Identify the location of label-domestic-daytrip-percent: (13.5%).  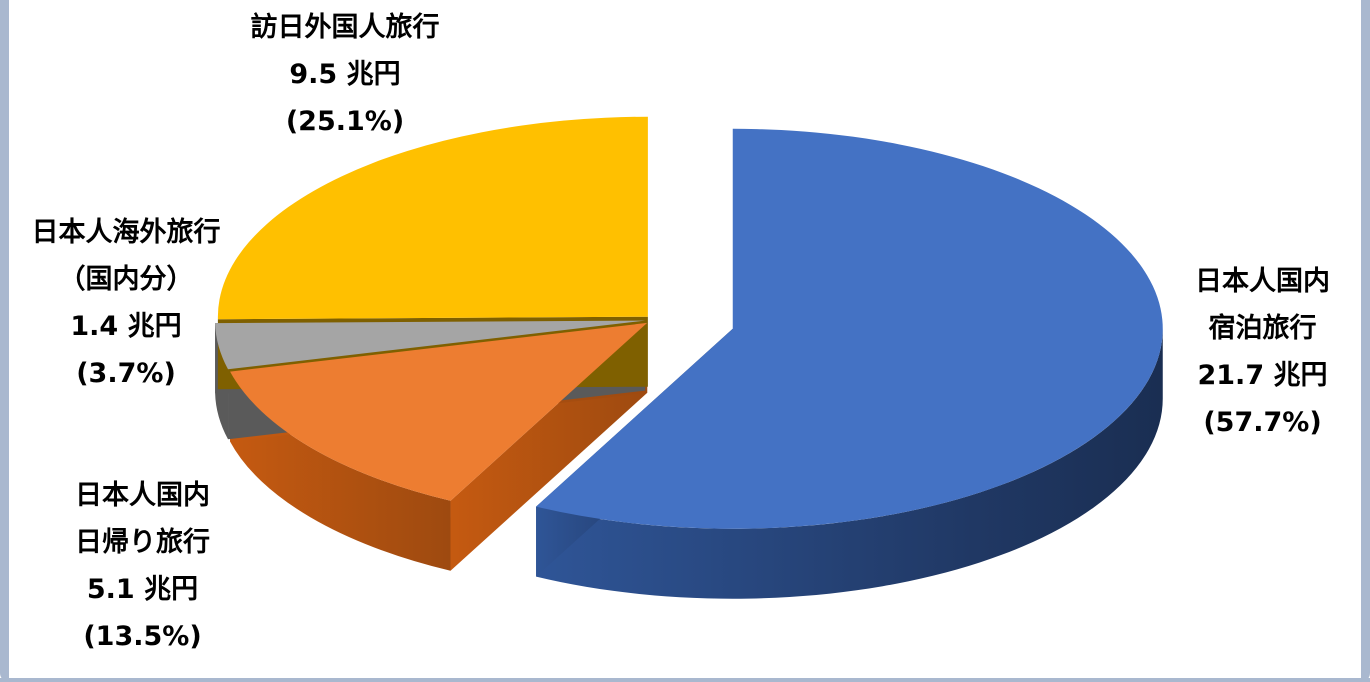
(142, 636).